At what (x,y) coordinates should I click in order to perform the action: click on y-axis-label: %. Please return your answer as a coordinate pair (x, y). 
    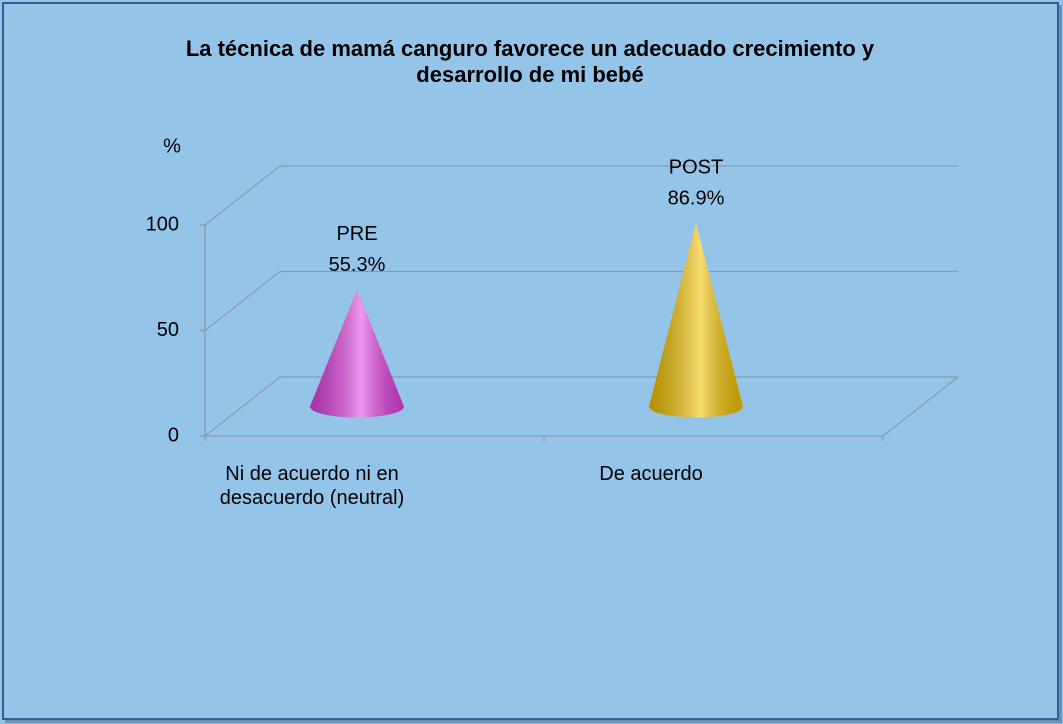
    Looking at the image, I should click on (172, 146).